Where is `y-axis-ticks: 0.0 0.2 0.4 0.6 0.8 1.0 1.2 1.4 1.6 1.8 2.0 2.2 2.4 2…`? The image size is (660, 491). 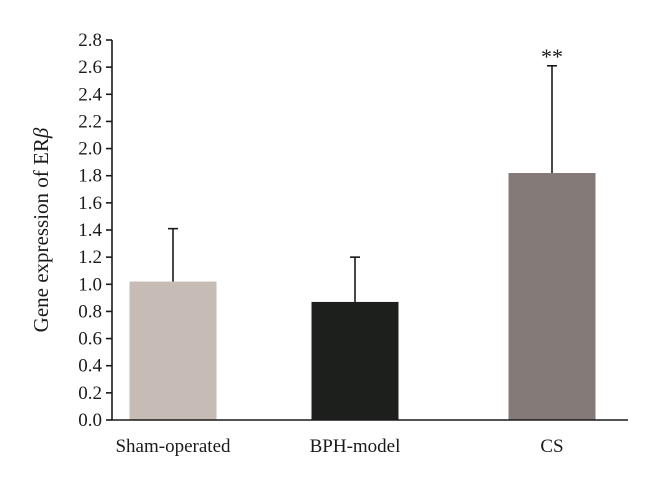 y-axis-ticks: 0.0 0.2 0.4 0.6 0.8 1.0 1.2 1.4 1.6 1.8 2.0 2.2 2.4 2… is located at coordinates (95, 230).